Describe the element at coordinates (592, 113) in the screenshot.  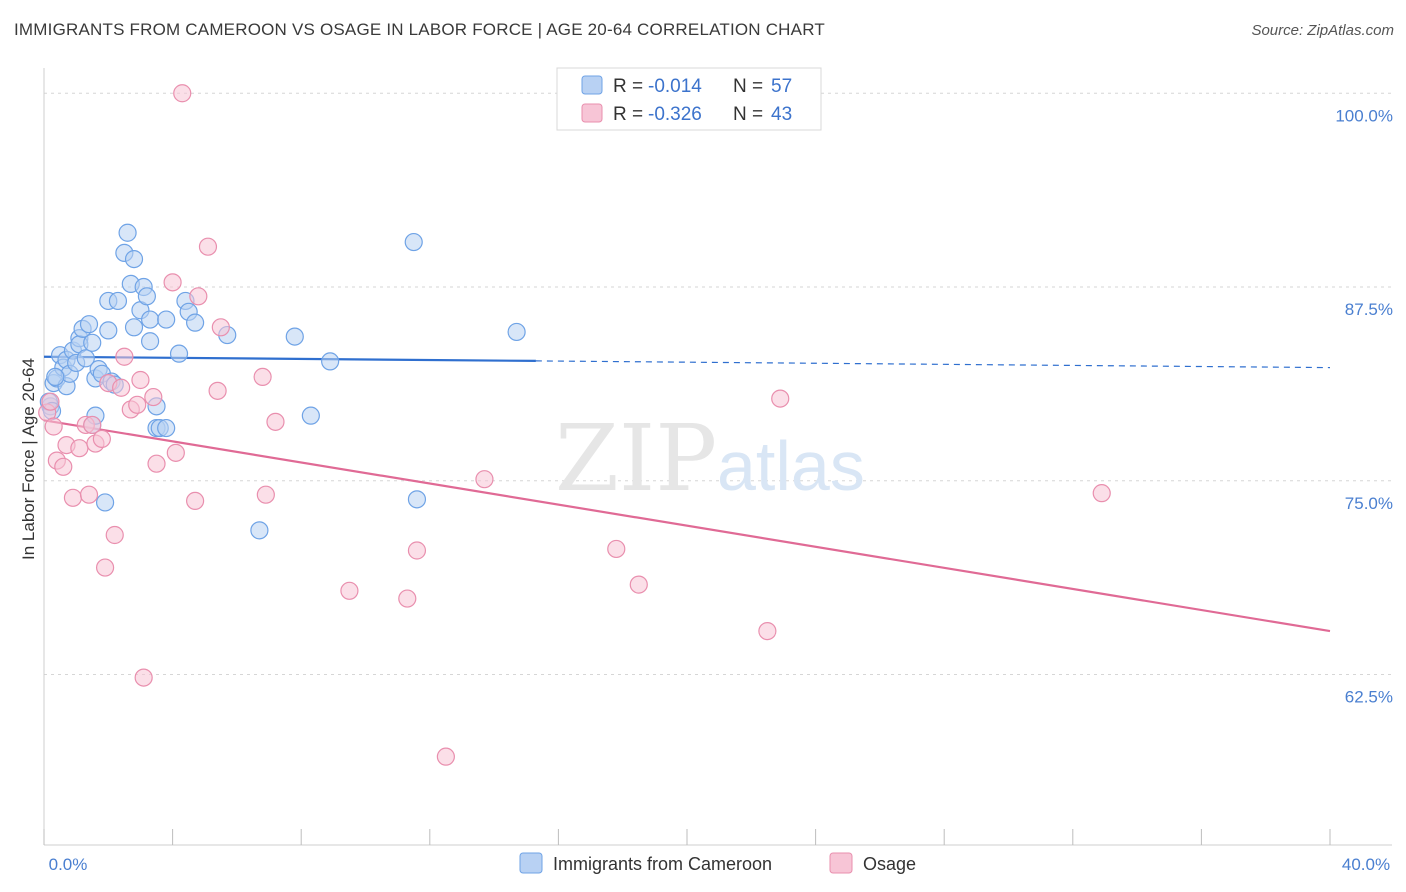
I see `legend-swatch-osage` at that location.